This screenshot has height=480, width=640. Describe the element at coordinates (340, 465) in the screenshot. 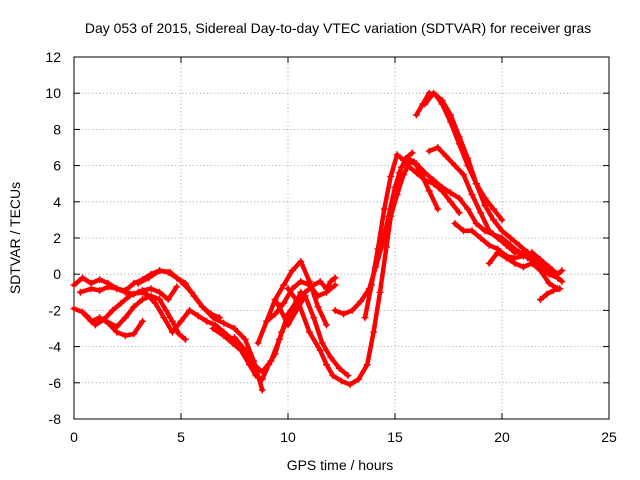

I see `x-axis-label: GPS time / hours` at that location.